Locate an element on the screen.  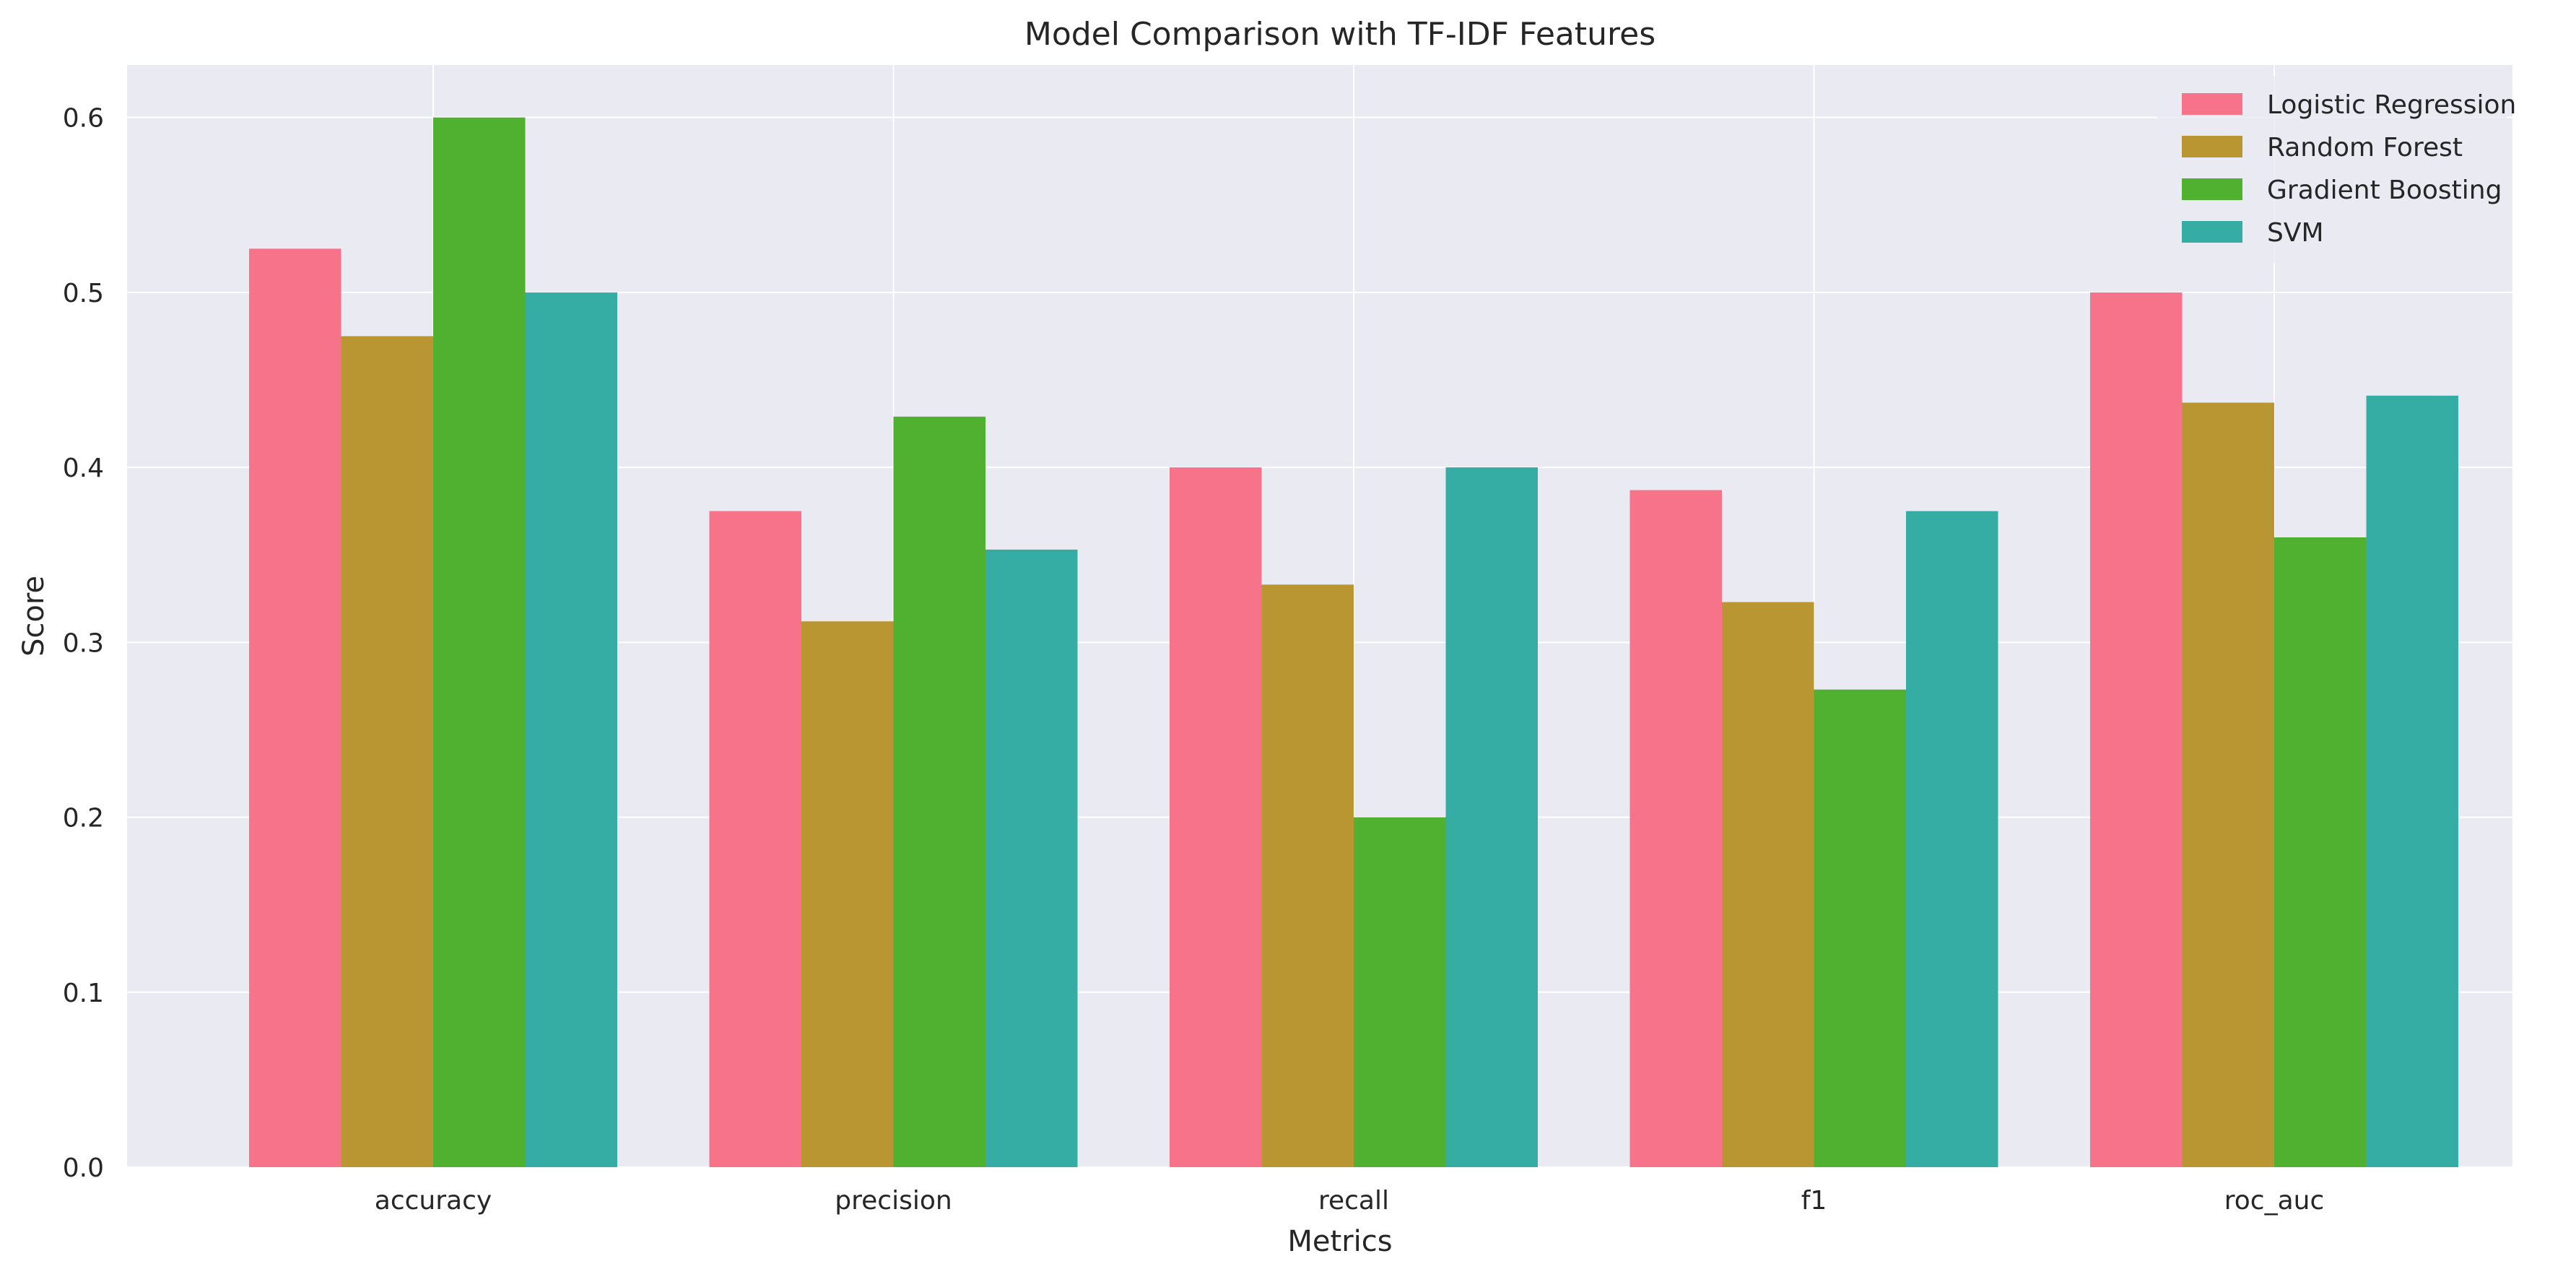
bar-svm-recall is located at coordinates (1491, 817).